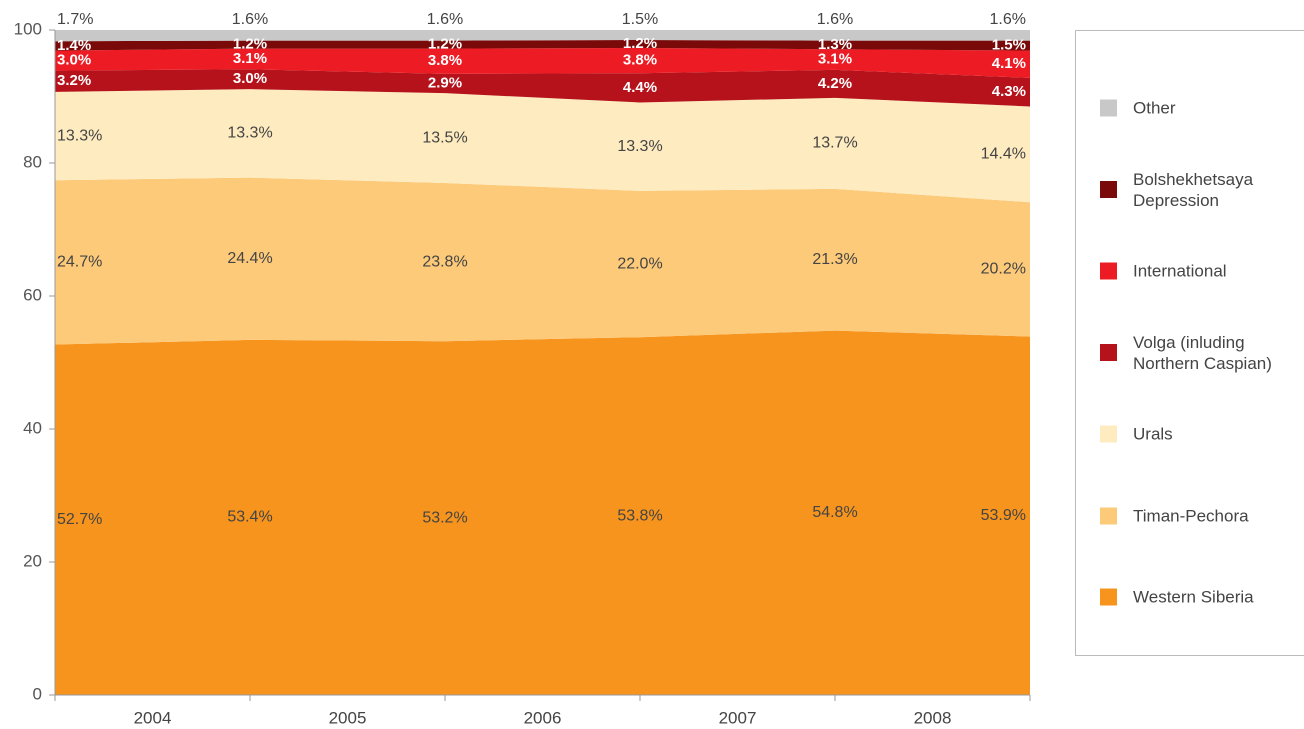 The image size is (1304, 729). Describe the element at coordinates (738, 717) in the screenshot. I see `x-tick-label: 2007` at that location.